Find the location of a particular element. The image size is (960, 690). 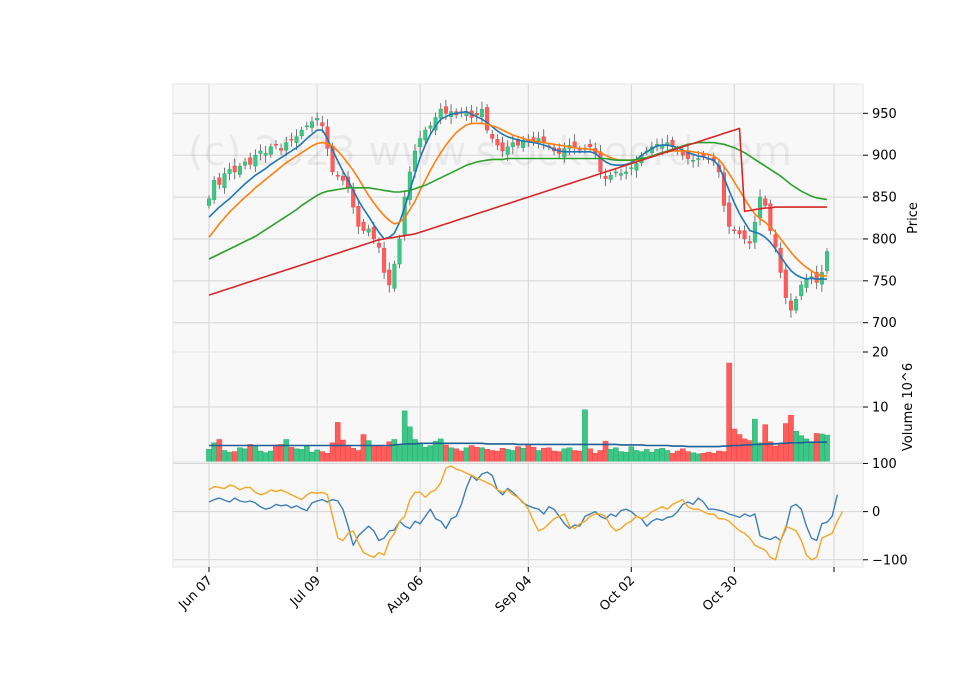

volume-tick-label: 20 is located at coordinates (880, 353).